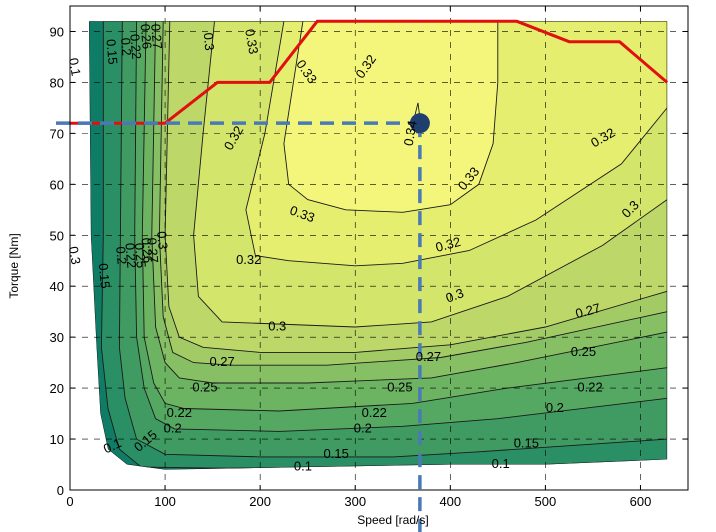 Image resolution: width=716 pixels, height=532 pixels. Describe the element at coordinates (251, 42) in the screenshot. I see `contour-label: 0.33` at that location.